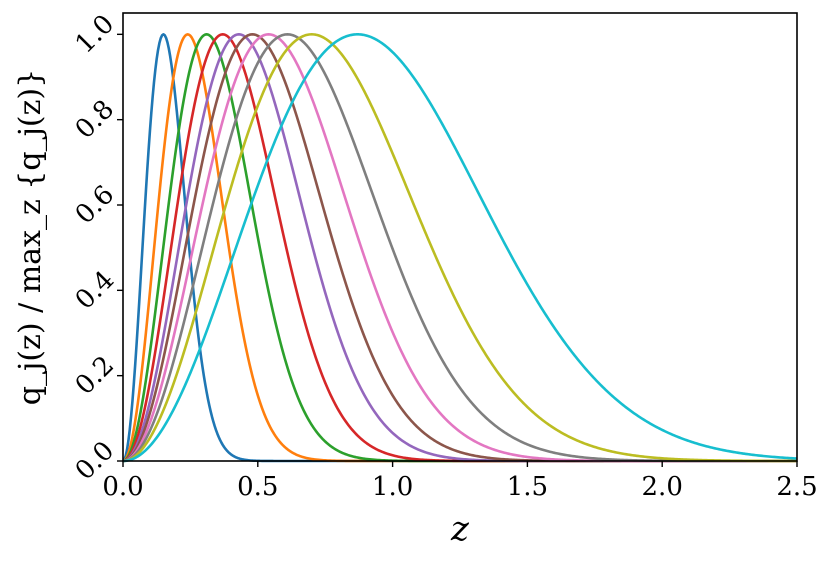 The height and width of the screenshot is (563, 830). Describe the element at coordinates (95, 290) in the screenshot. I see `y-tick-label: 0.4` at that location.